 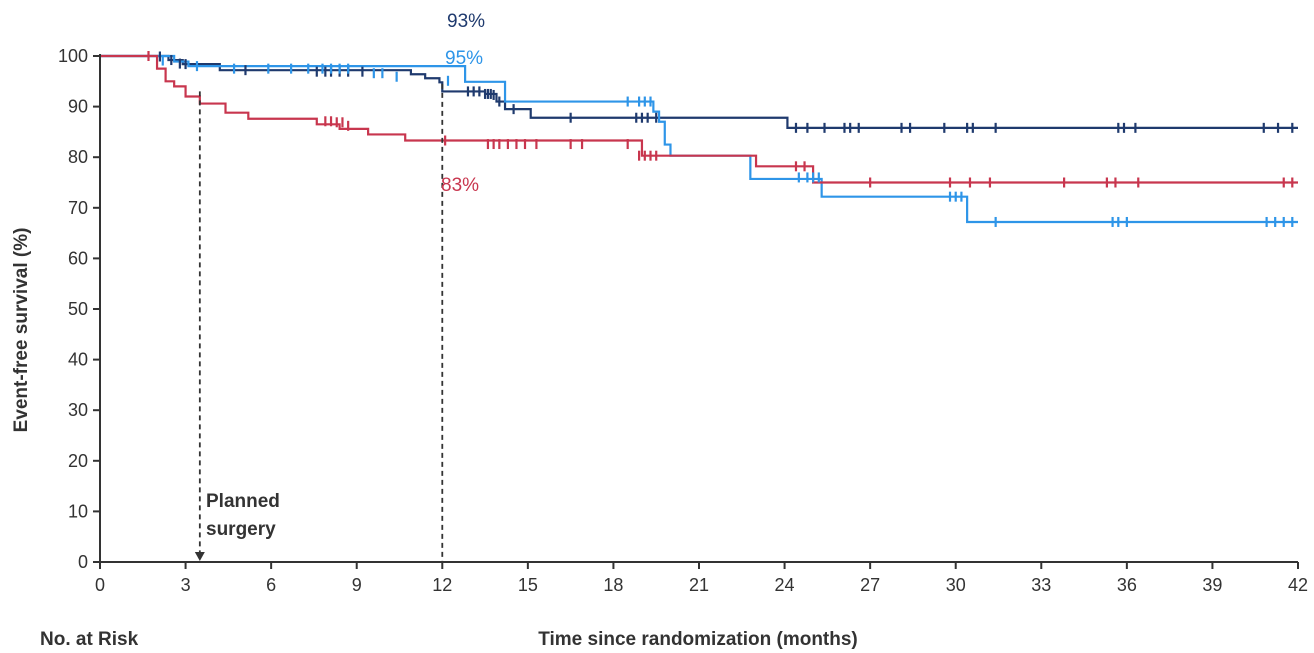 What do you see at coordinates (319, 322) in the screenshot?
I see `reference-lines-layer` at bounding box center [319, 322].